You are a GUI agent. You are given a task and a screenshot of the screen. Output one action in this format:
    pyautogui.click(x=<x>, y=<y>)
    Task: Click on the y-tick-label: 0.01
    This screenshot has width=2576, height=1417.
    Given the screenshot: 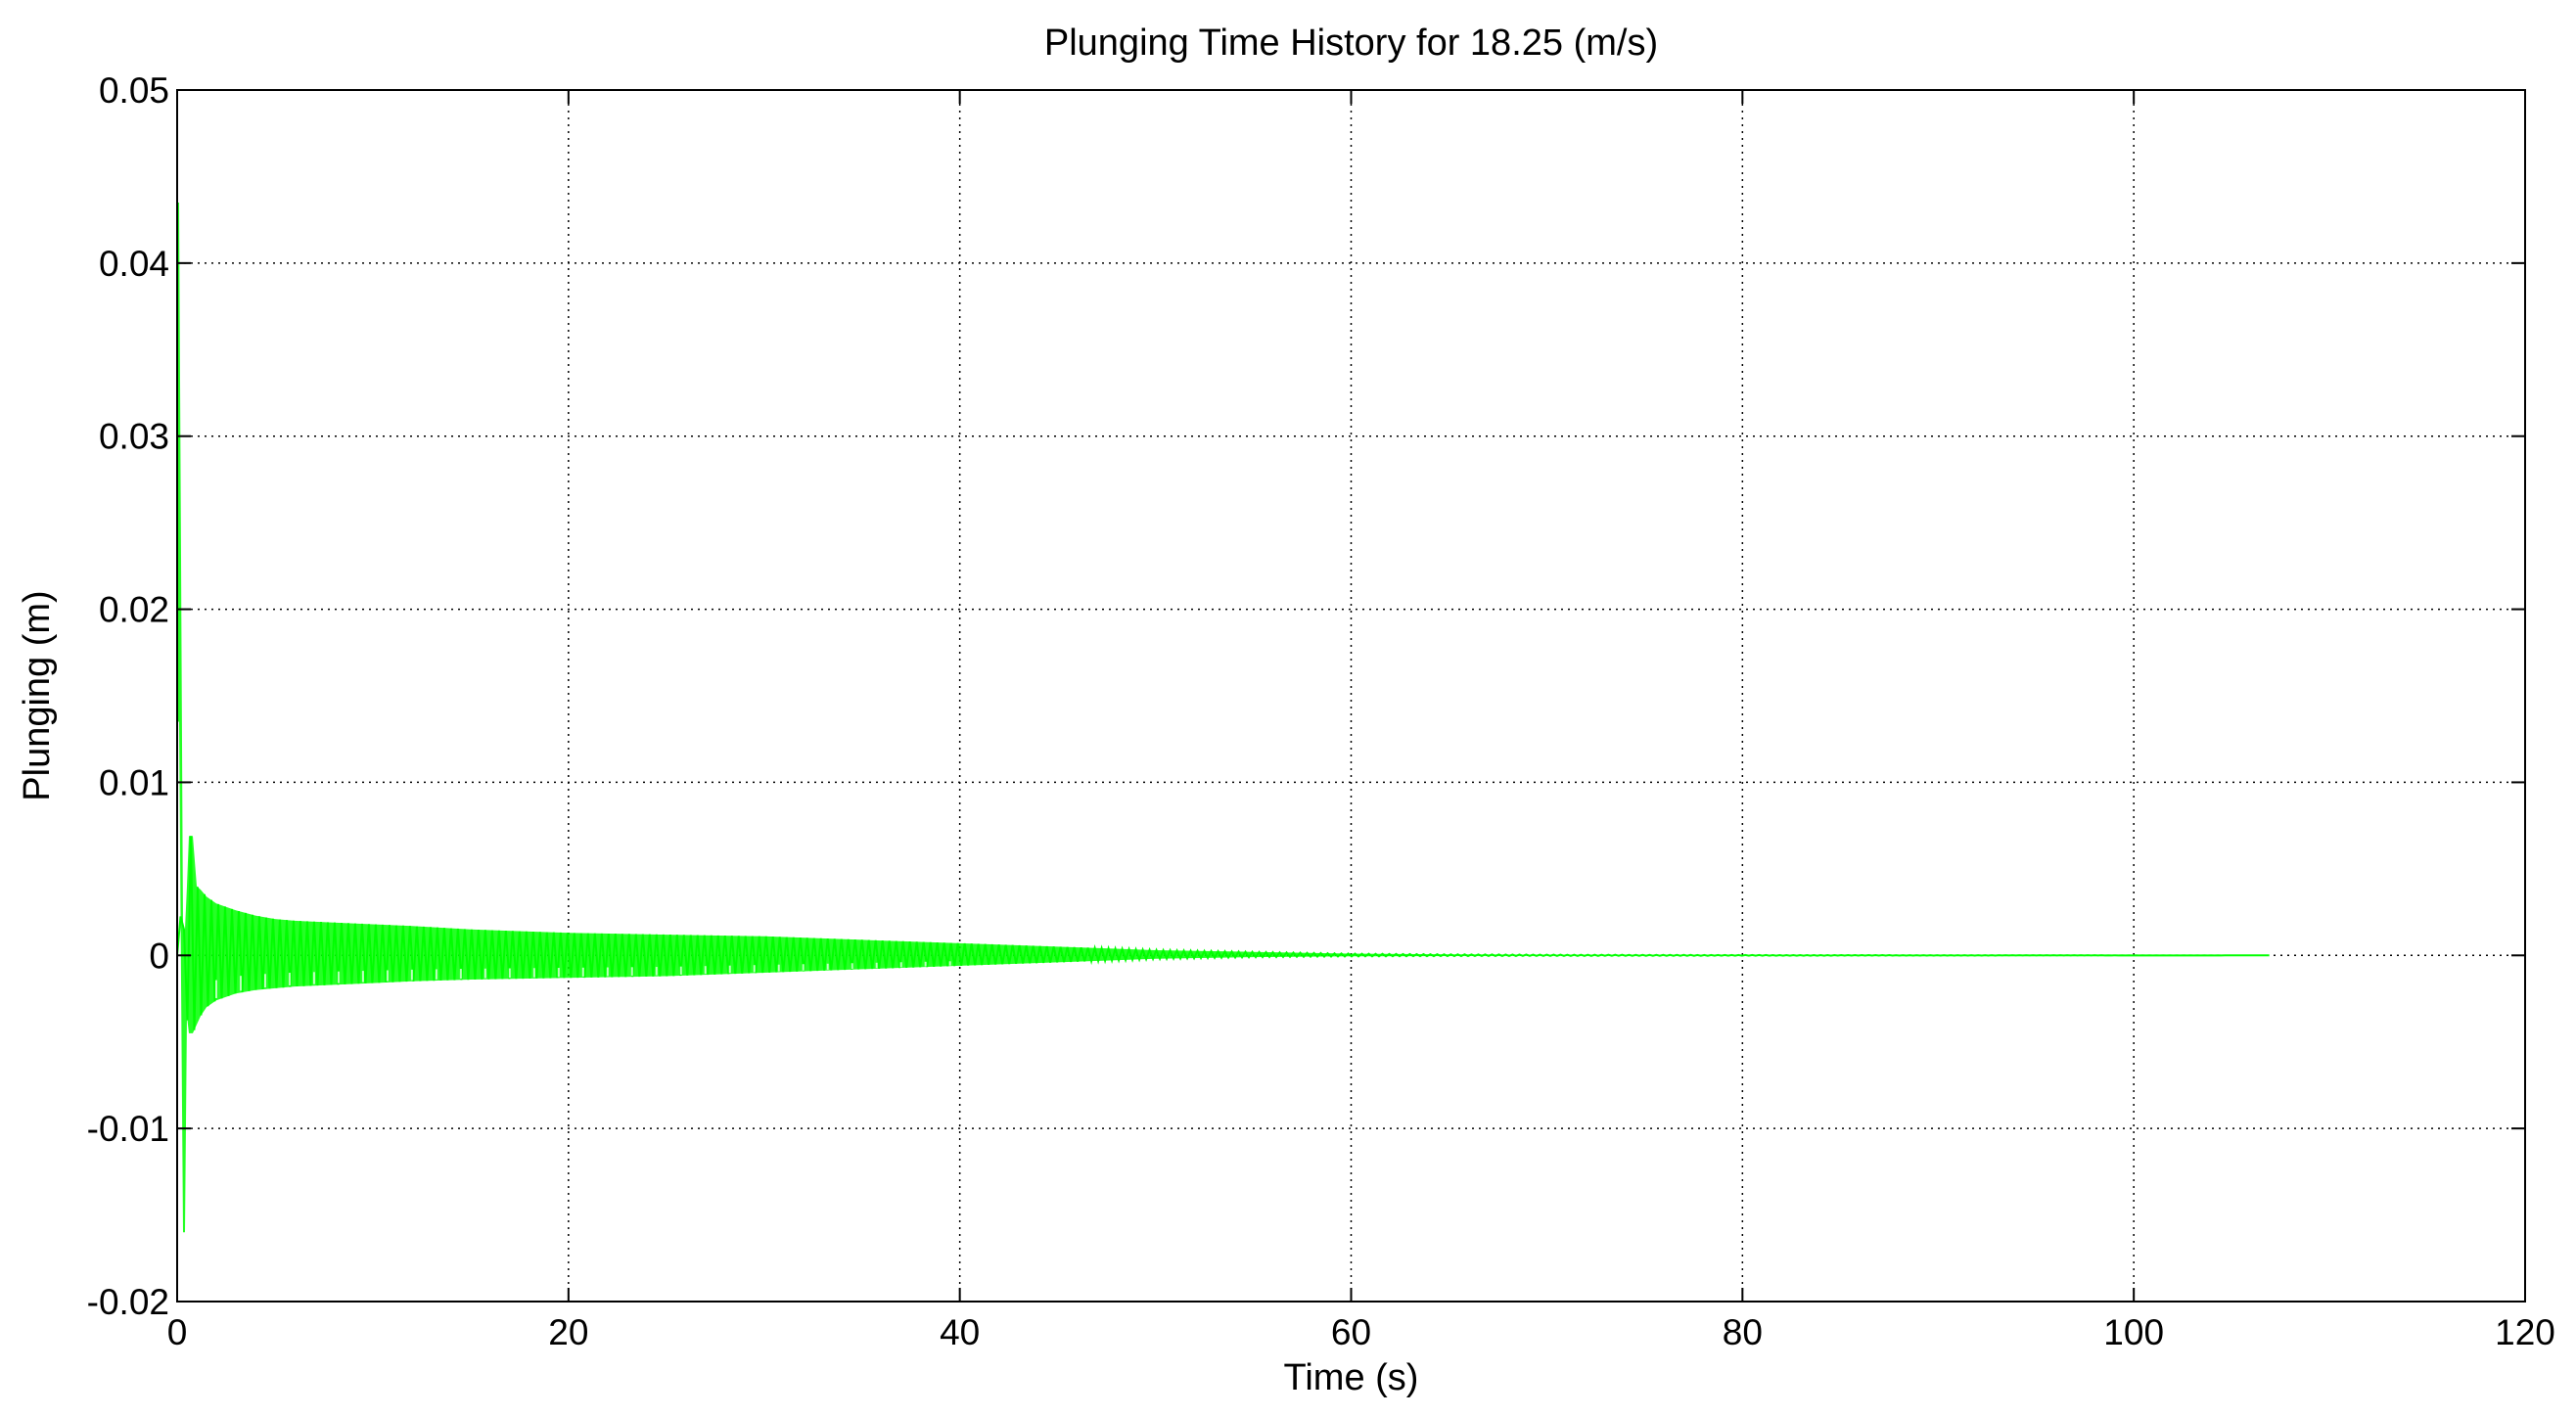 What is the action you would take?
    pyautogui.click(x=134, y=782)
    